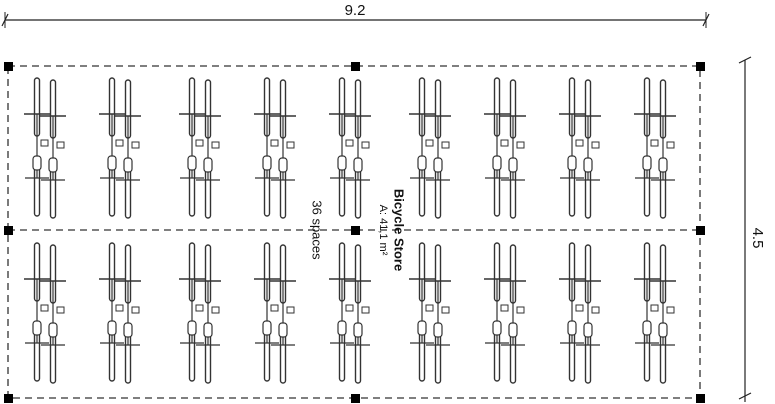 The image size is (775, 404). Describe the element at coordinates (757, 238) in the screenshot. I see `depth-label: 4.5` at that location.